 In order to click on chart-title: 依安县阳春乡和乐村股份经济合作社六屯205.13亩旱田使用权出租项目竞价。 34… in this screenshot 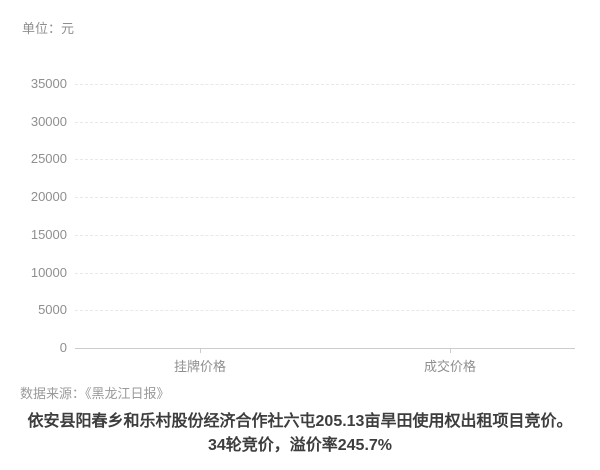, I will do `click(300, 434)`.